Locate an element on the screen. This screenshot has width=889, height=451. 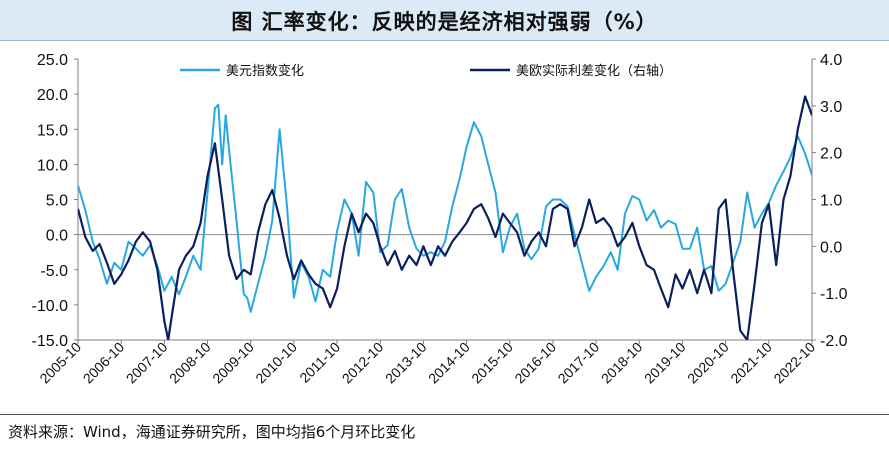
x-tick-label: 2015-10 is located at coordinates (492, 363).